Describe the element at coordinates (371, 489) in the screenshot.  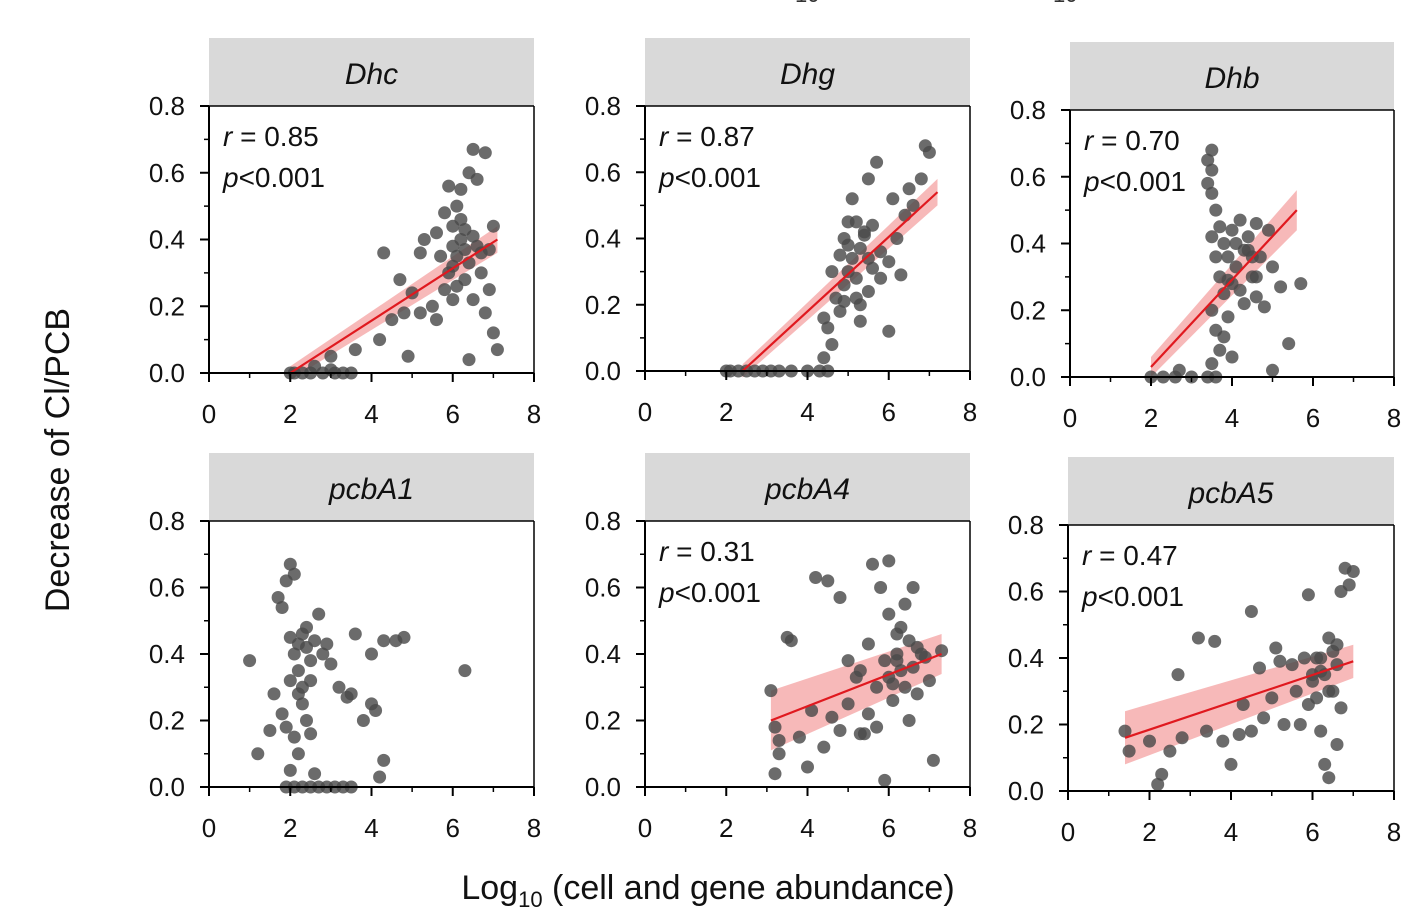
I see `panel-title: pcbA1` at that location.